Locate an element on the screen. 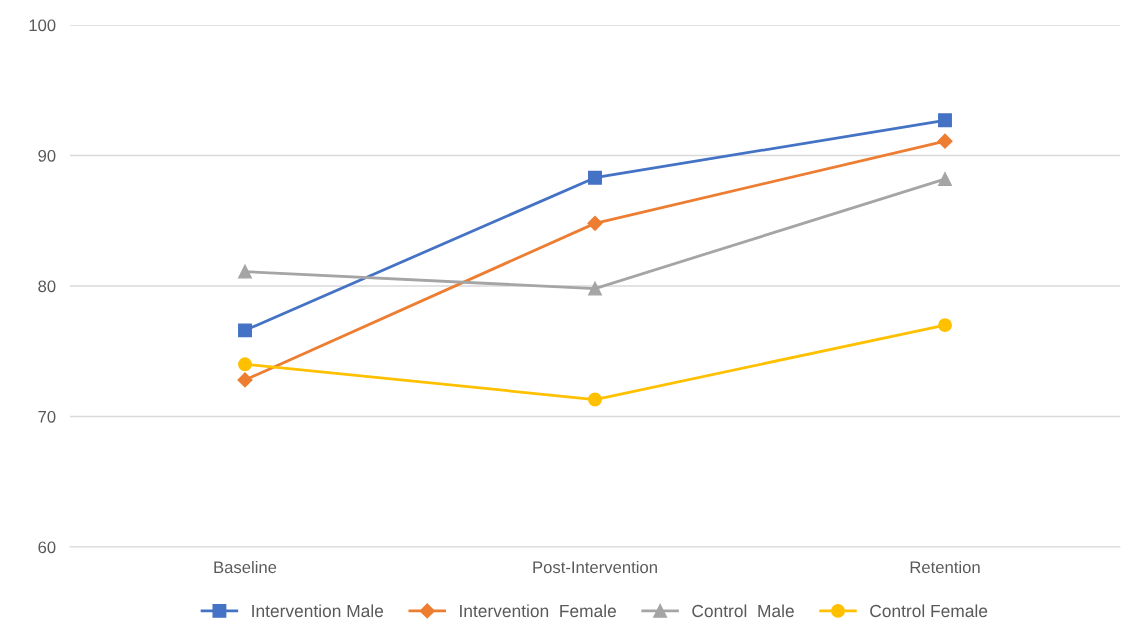 The image size is (1137, 630). y-tick-label: 70 is located at coordinates (47, 416).